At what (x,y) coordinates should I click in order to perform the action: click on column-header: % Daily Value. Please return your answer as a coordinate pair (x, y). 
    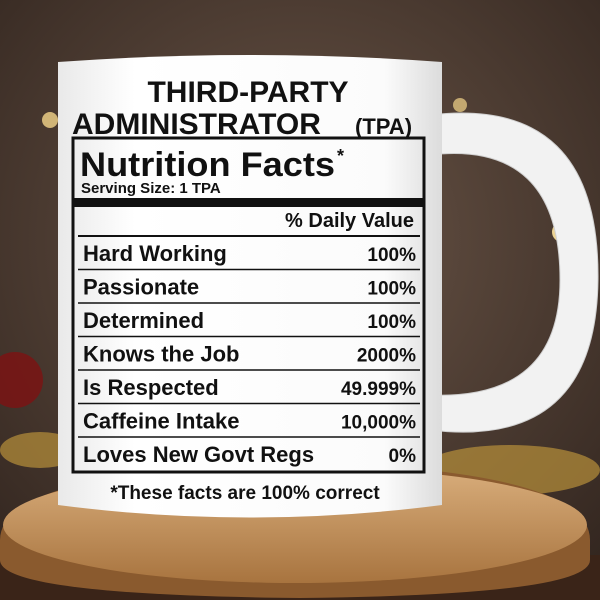
    Looking at the image, I should click on (349, 221).